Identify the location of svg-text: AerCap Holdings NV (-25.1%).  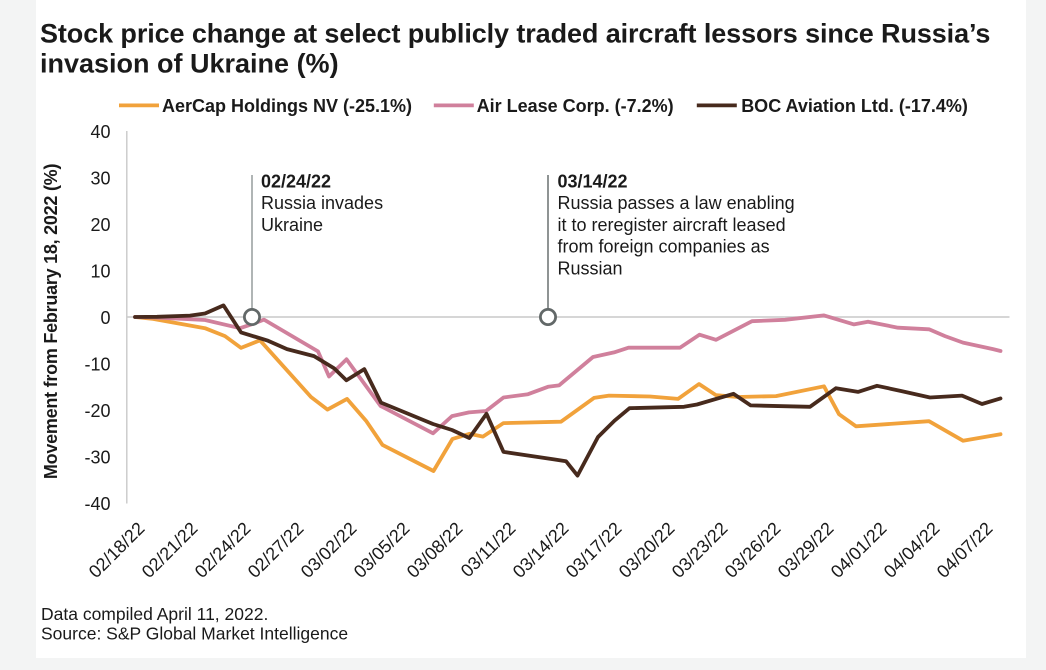
(287, 106).